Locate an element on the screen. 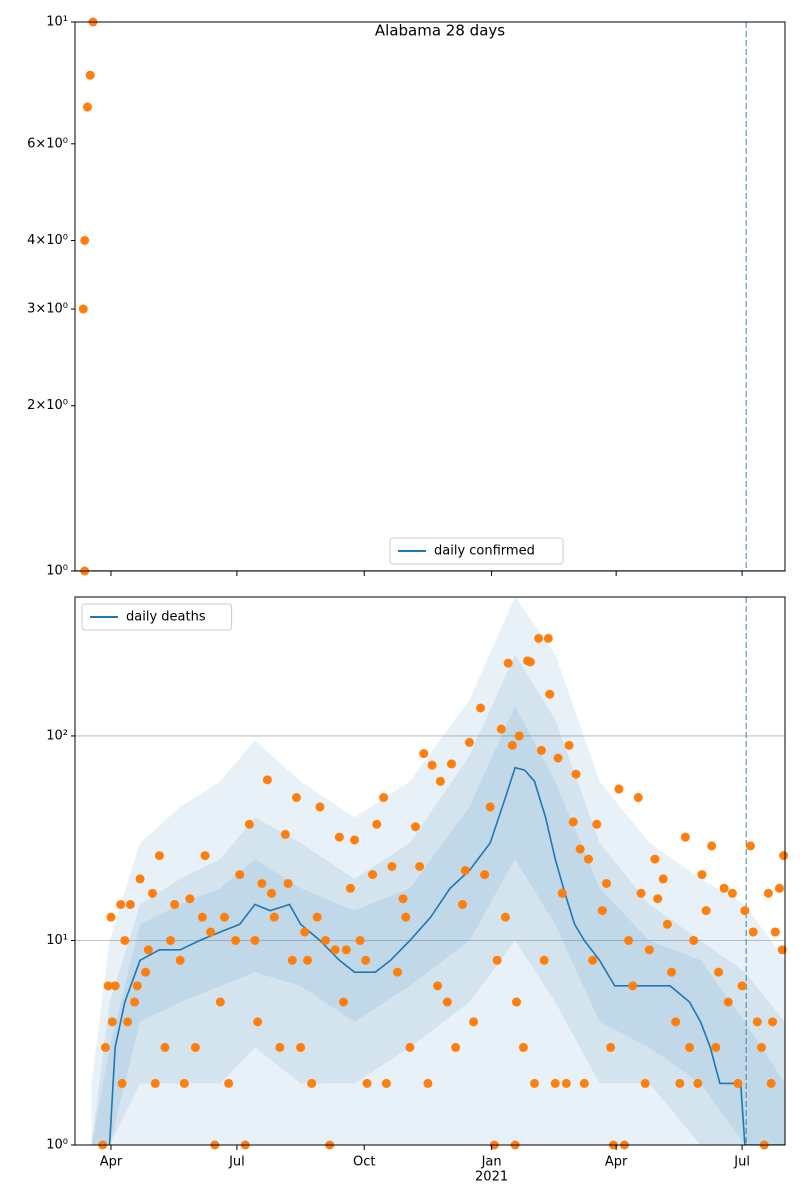  y-tick-label: 10⁰ is located at coordinates (57, 571).